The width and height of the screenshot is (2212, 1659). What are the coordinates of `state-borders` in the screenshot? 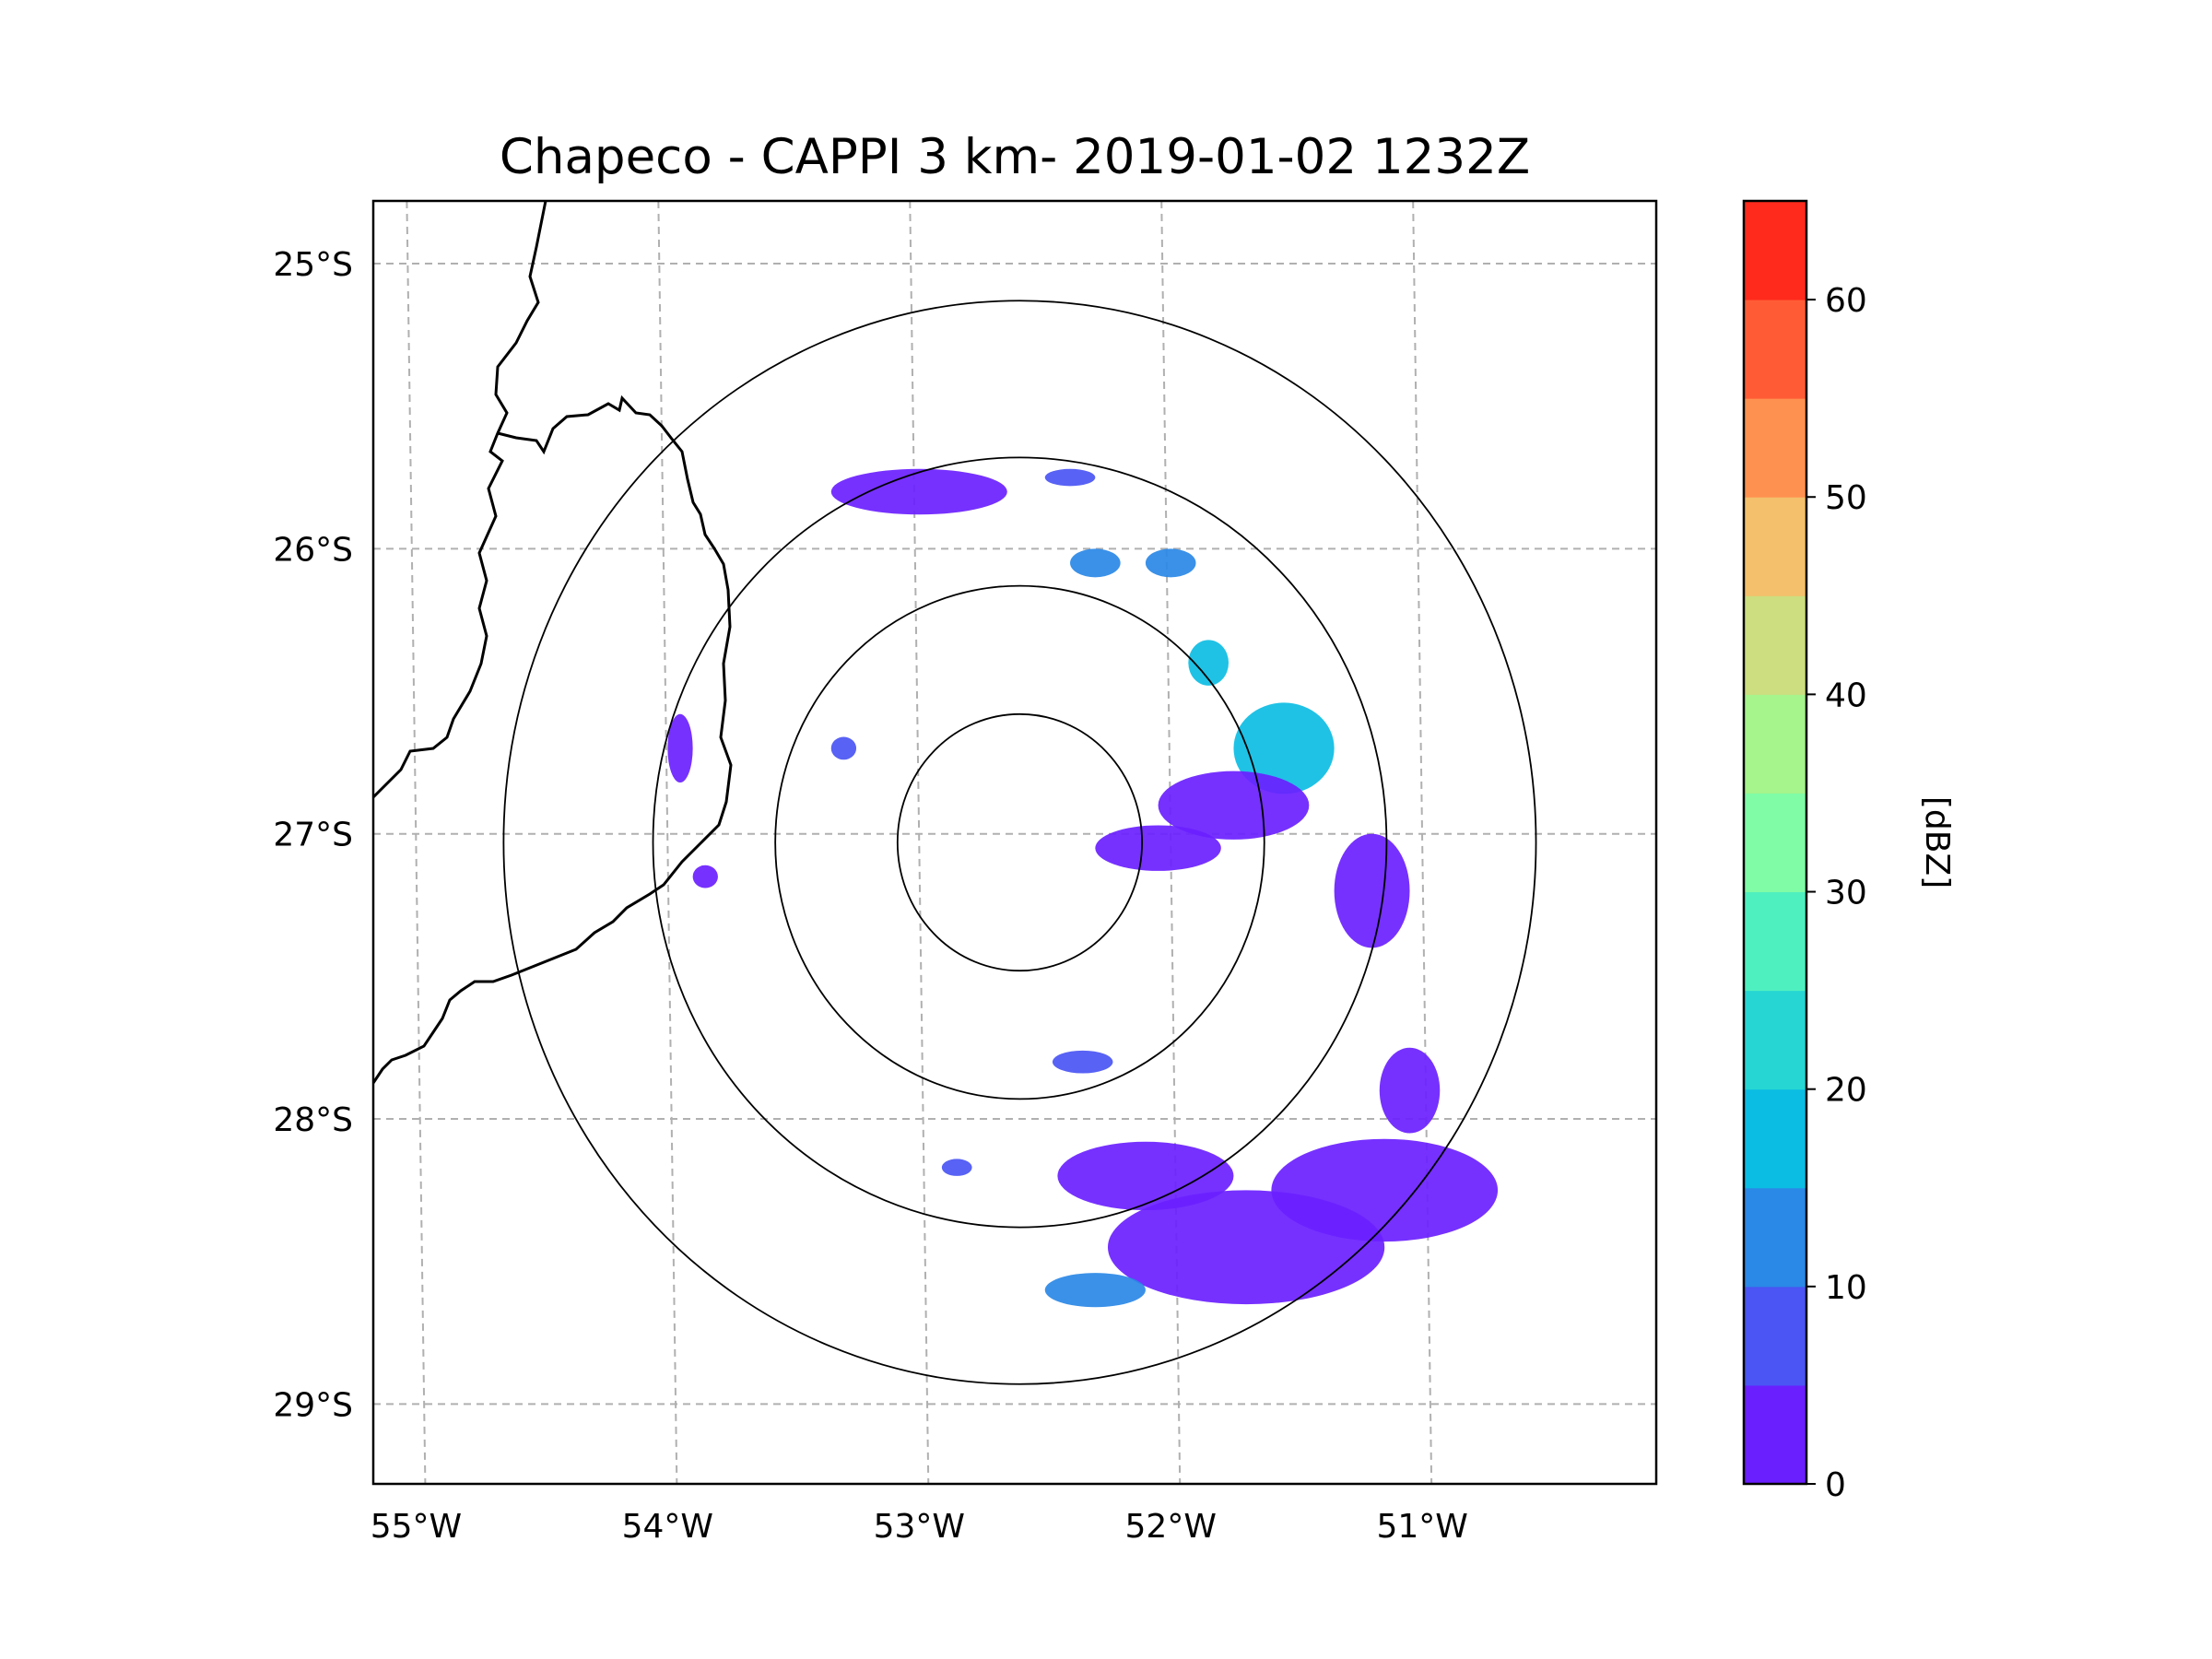 It's located at (553, 642).